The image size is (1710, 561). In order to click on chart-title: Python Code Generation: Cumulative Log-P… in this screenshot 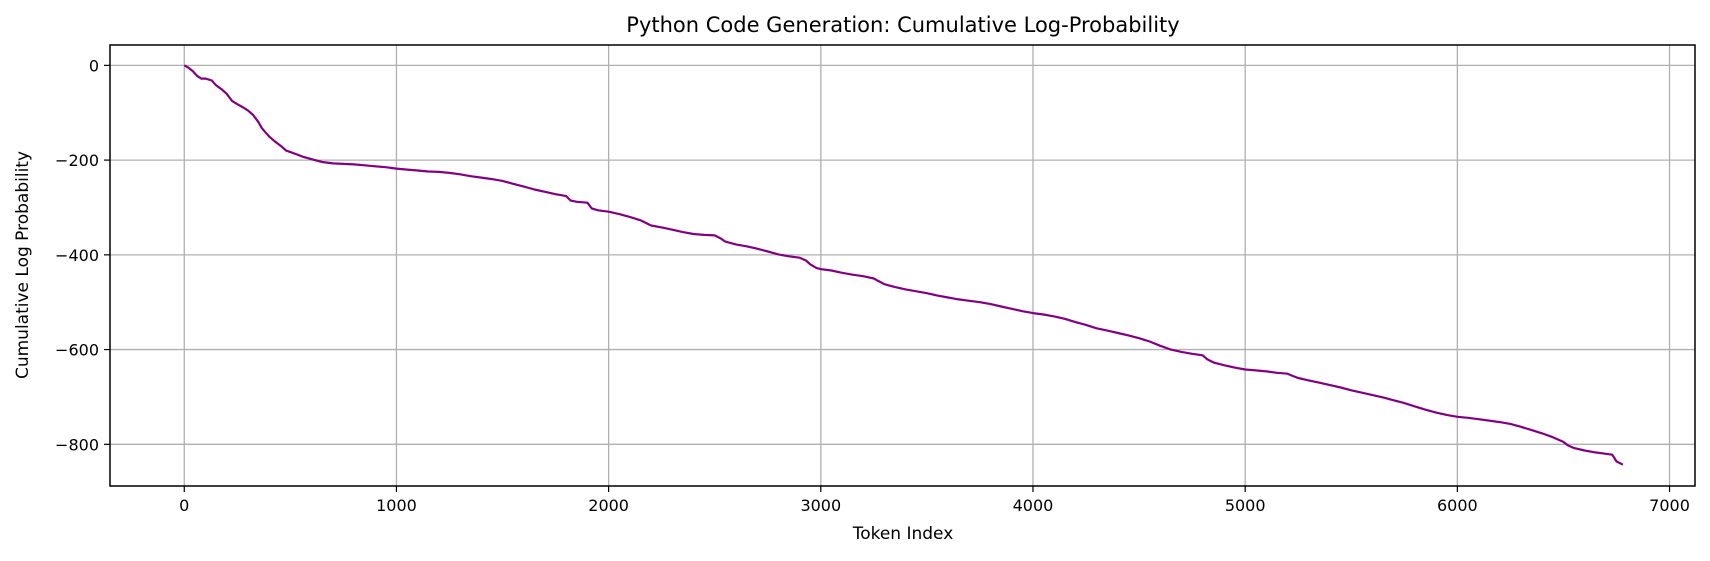, I will do `click(902, 25)`.